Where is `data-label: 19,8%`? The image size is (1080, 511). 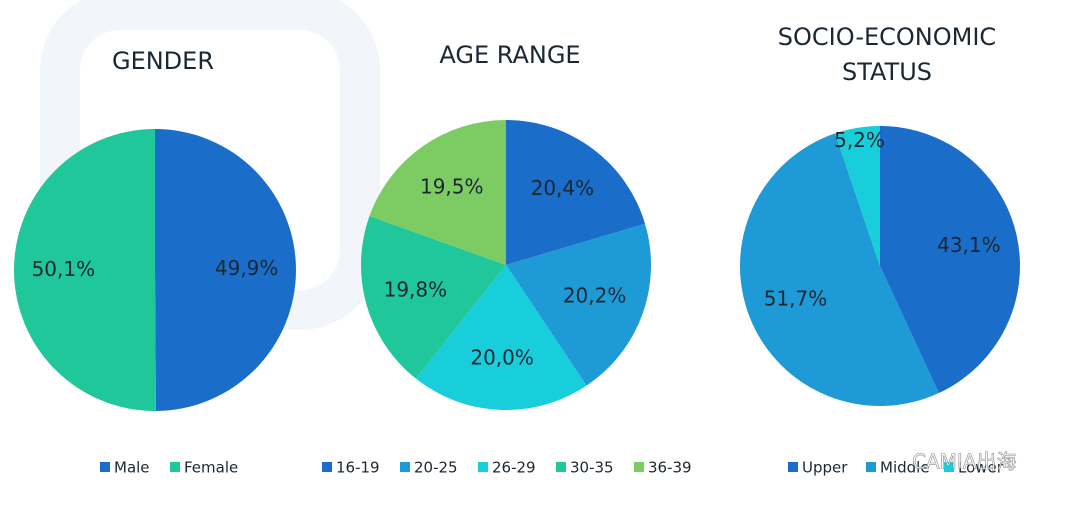 data-label: 19,8% is located at coordinates (416, 289).